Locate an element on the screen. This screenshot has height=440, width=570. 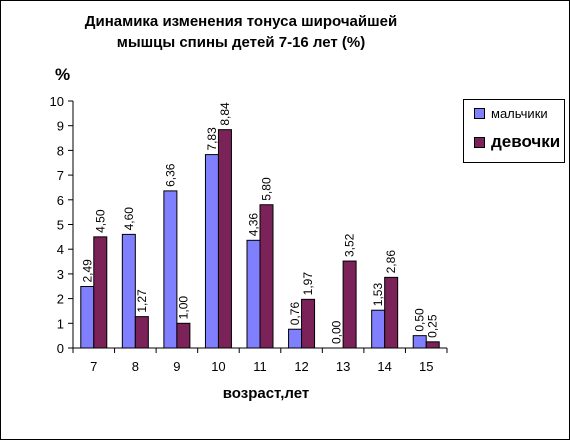
legend-swatch-boys is located at coordinates (479, 113).